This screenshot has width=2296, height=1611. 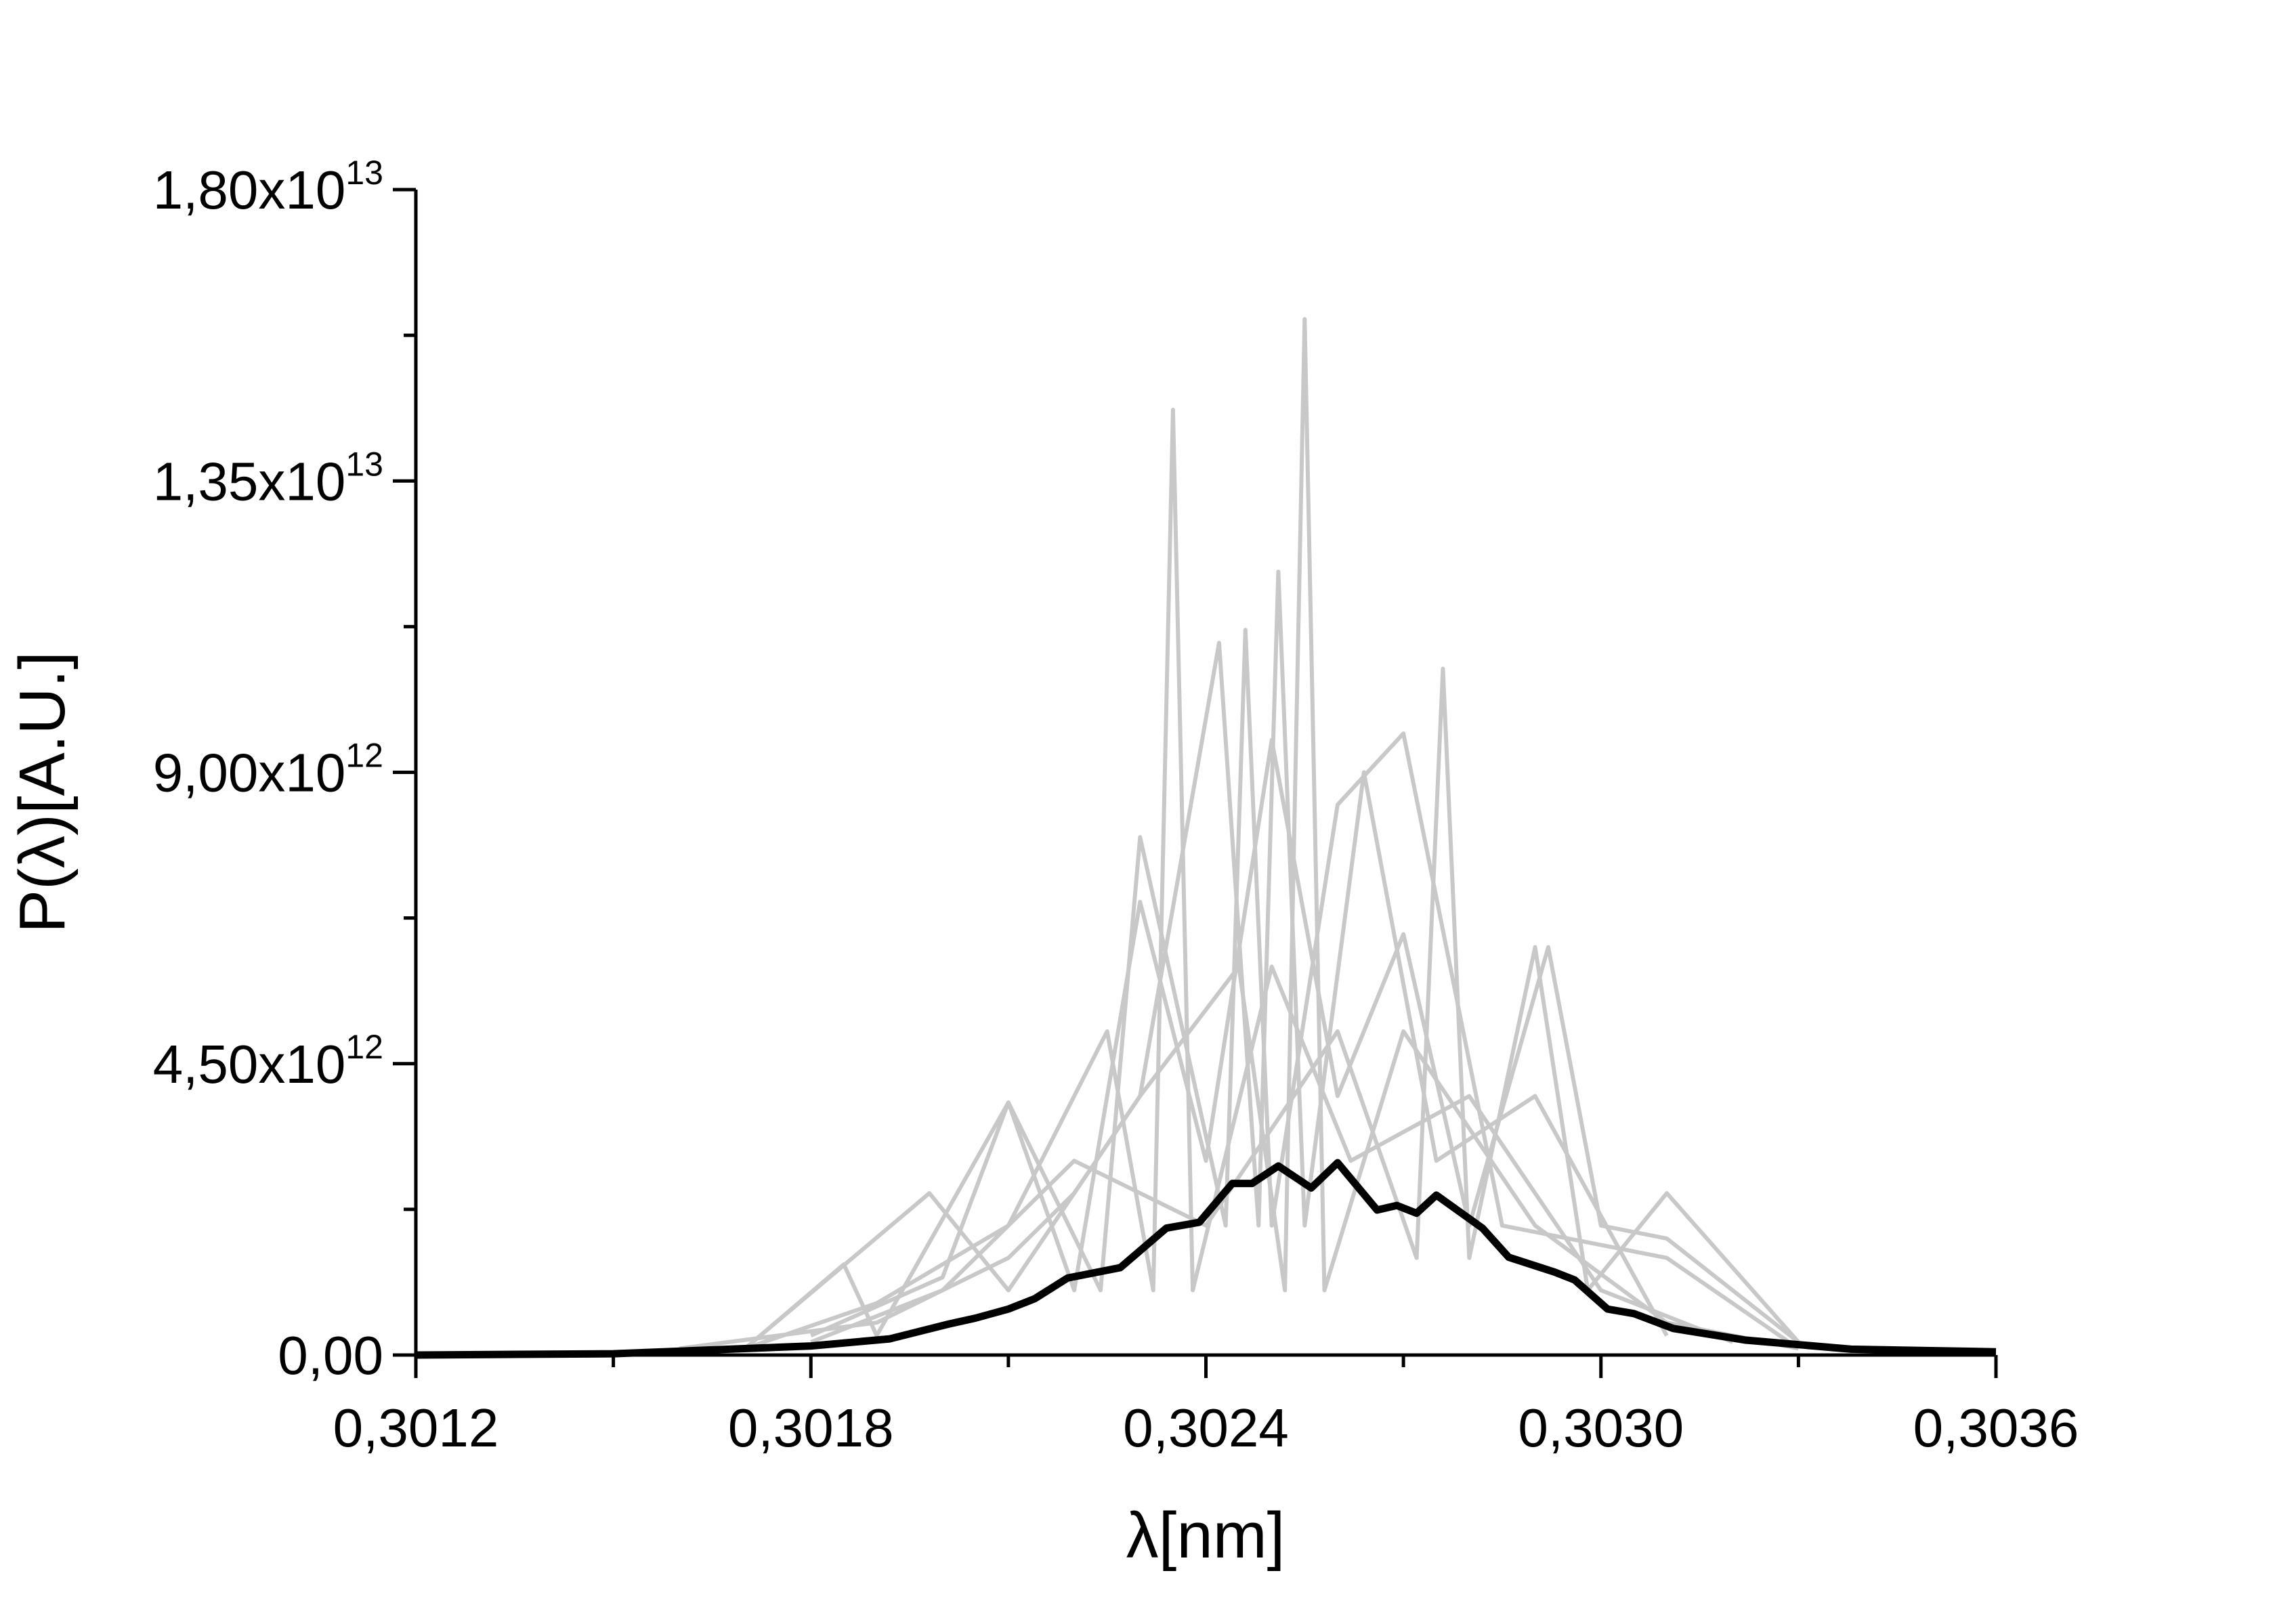 I want to click on x-tick-label: 0,3018, so click(x=811, y=1428).